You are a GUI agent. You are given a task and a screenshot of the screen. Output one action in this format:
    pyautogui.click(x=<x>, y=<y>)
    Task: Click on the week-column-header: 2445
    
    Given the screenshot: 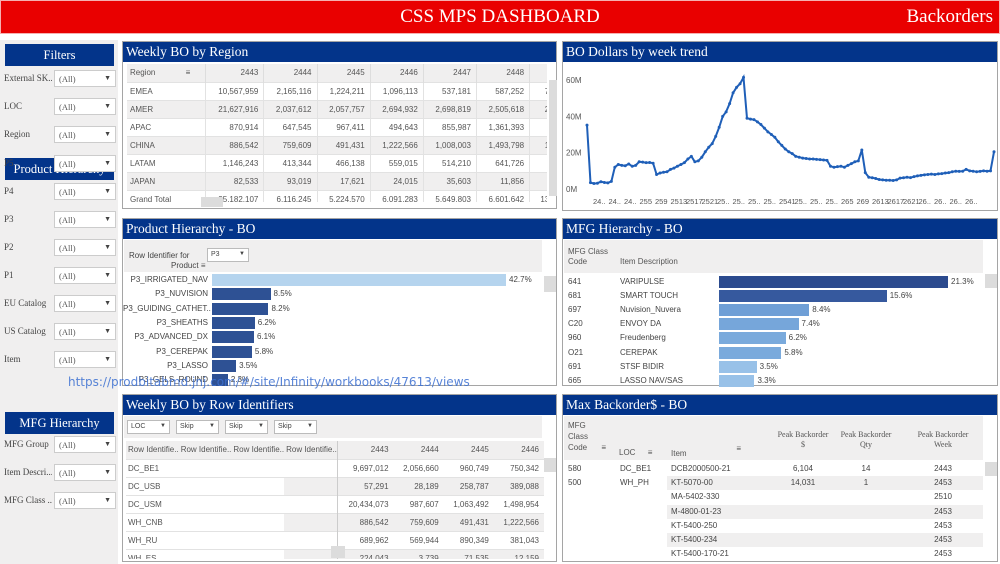 What is the action you would take?
    pyautogui.click(x=480, y=450)
    